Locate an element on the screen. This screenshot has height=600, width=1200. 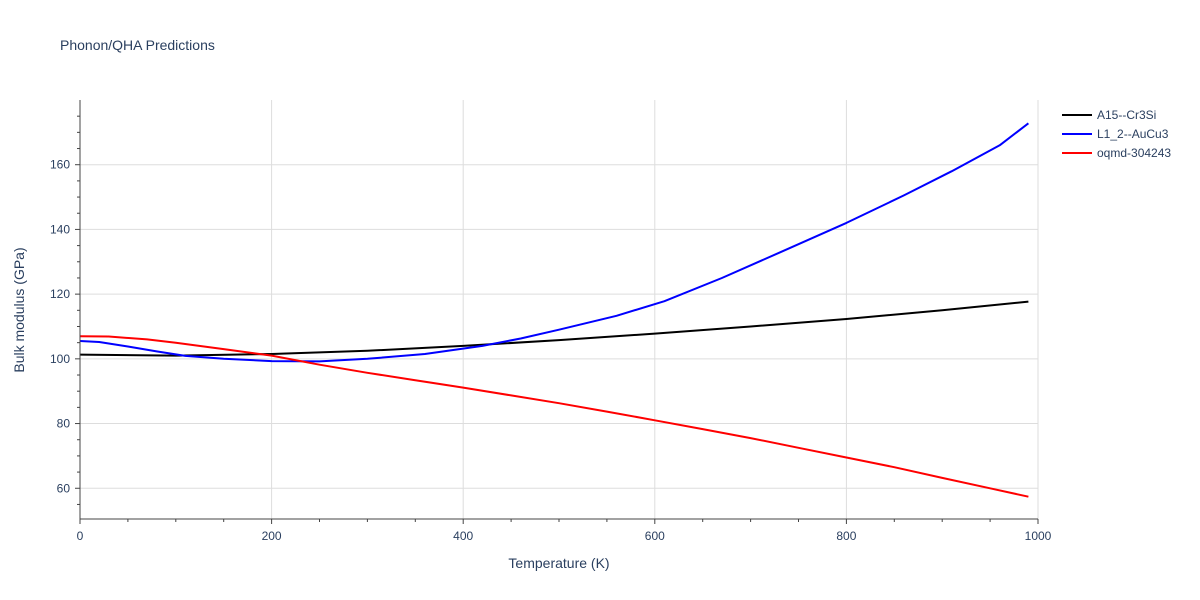
x-tick-label: 400 is located at coordinates (463, 536).